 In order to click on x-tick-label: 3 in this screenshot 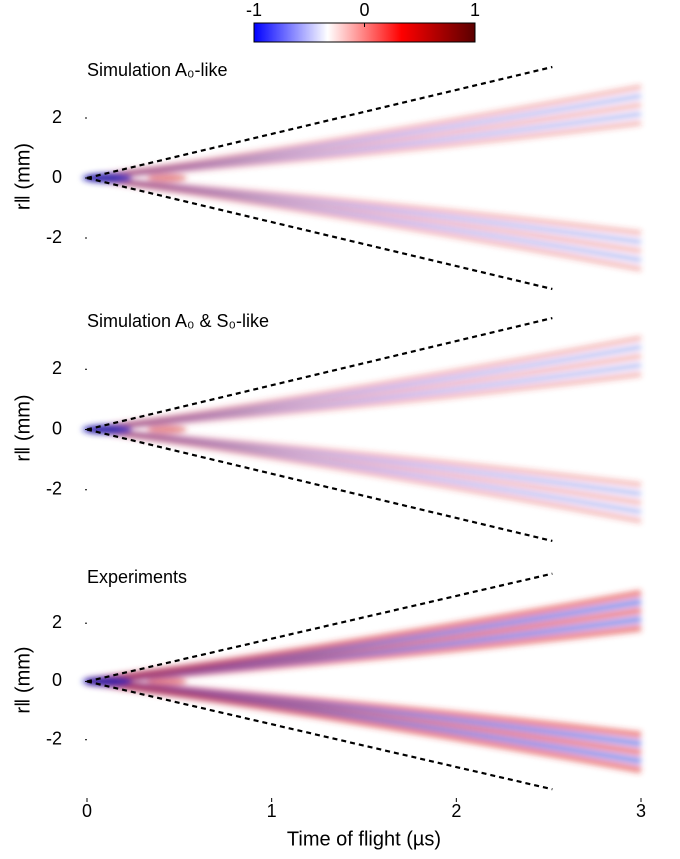, I will do `click(641, 811)`.